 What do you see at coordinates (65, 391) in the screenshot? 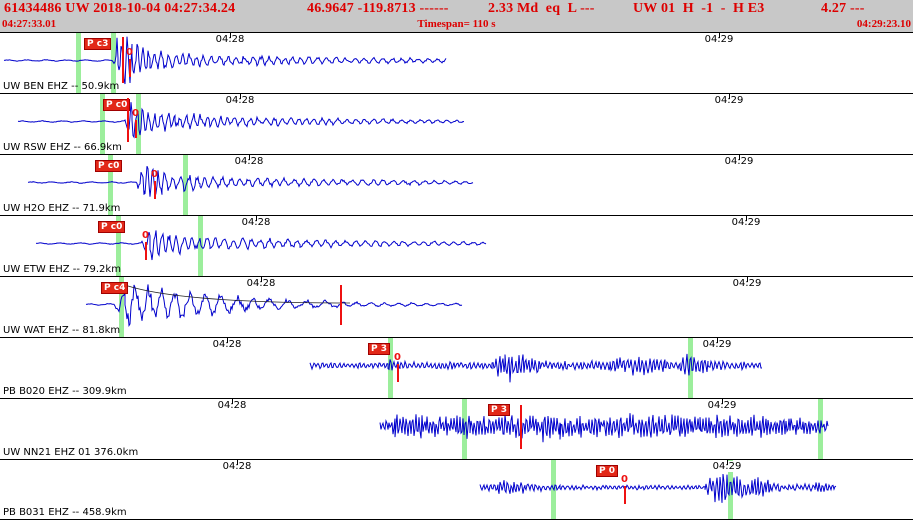
I see `station-label: PB B020 EHZ -- 309.9km` at bounding box center [65, 391].